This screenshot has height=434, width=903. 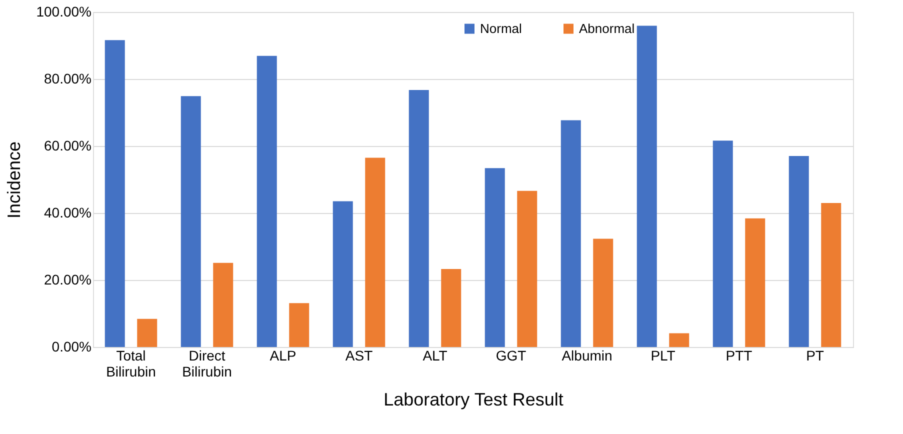 What do you see at coordinates (64, 12) in the screenshot?
I see `y-tick-label: 100.00%` at bounding box center [64, 12].